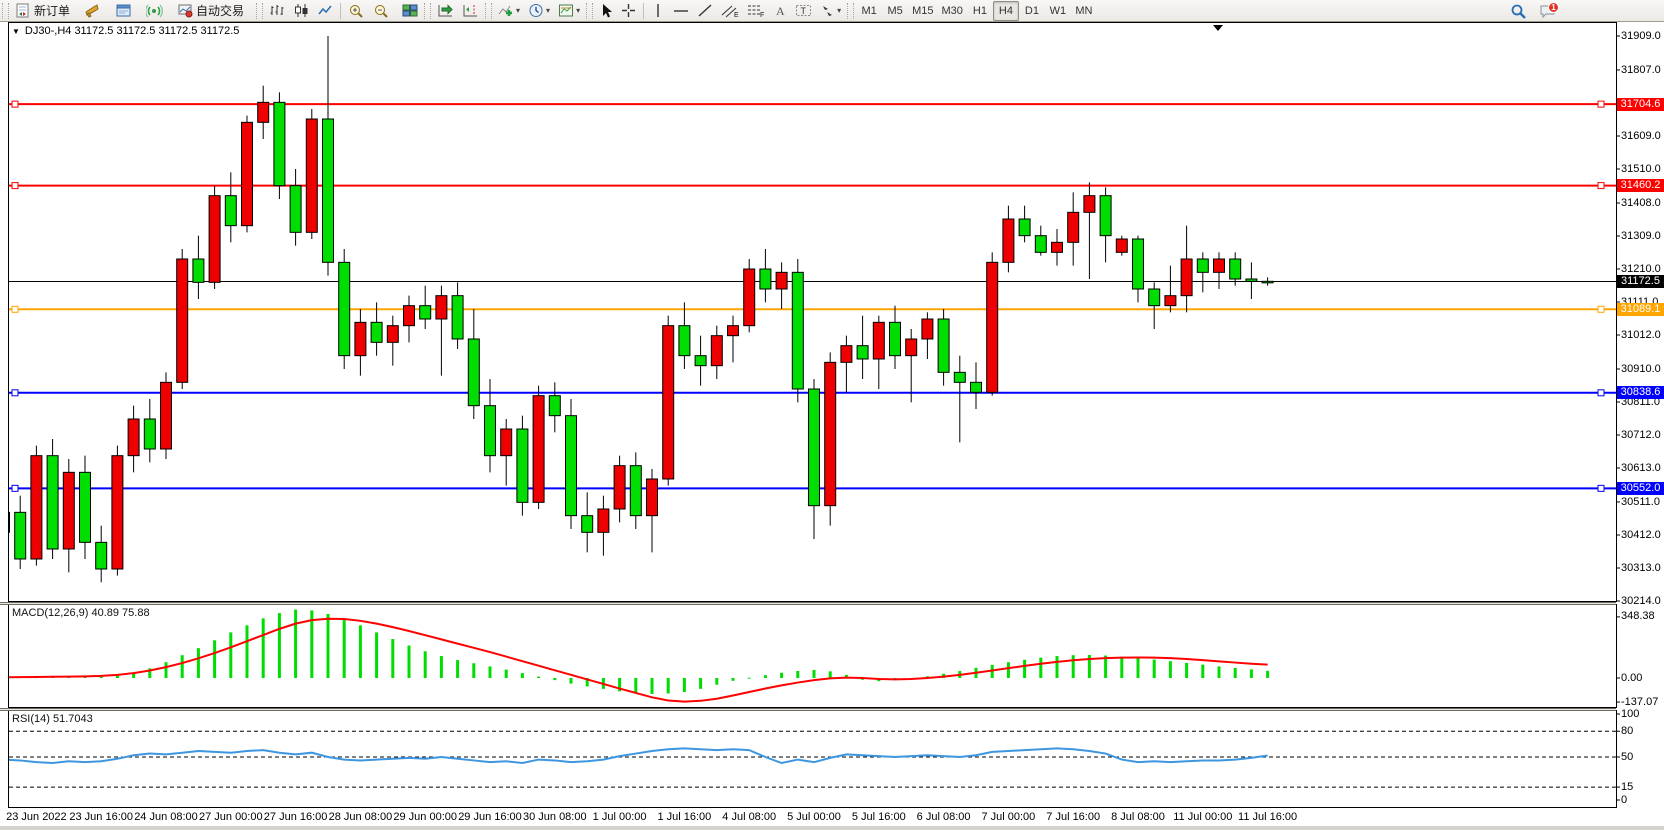 The width and height of the screenshot is (1664, 830). I want to click on price-tick-label: 31309.0, so click(1641, 235).